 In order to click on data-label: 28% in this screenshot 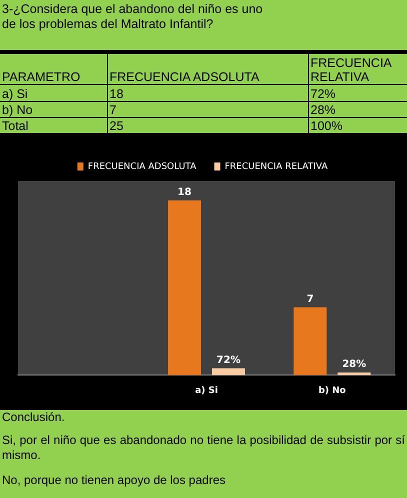, I will do `click(354, 364)`.